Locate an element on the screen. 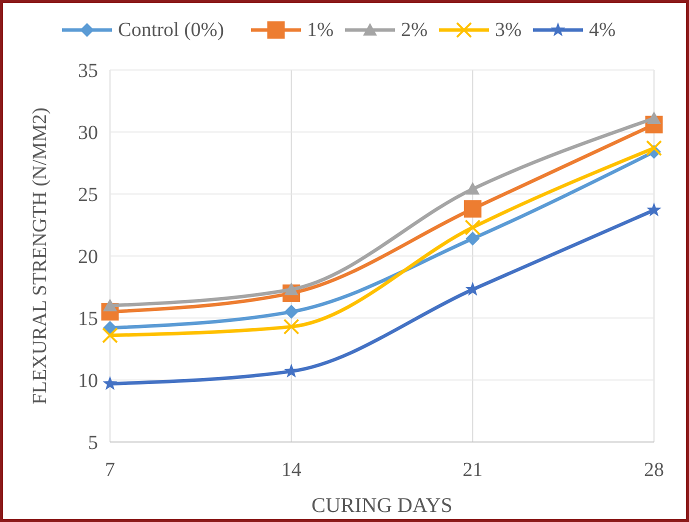 The width and height of the screenshot is (689, 522). legend-label: 2% is located at coordinates (414, 30).